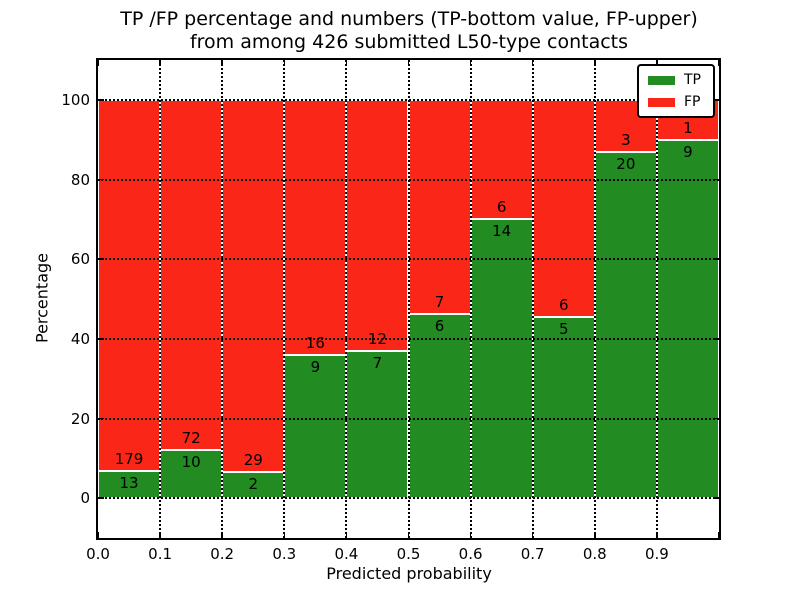  I want to click on fp-count-label: 16, so click(315, 342).